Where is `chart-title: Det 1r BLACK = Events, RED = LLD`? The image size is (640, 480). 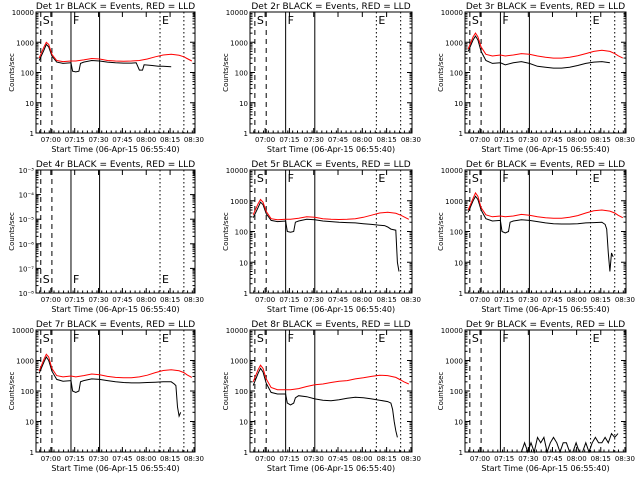 chart-title: Det 1r BLACK = Events, RED = LLD is located at coordinates (115, 7).